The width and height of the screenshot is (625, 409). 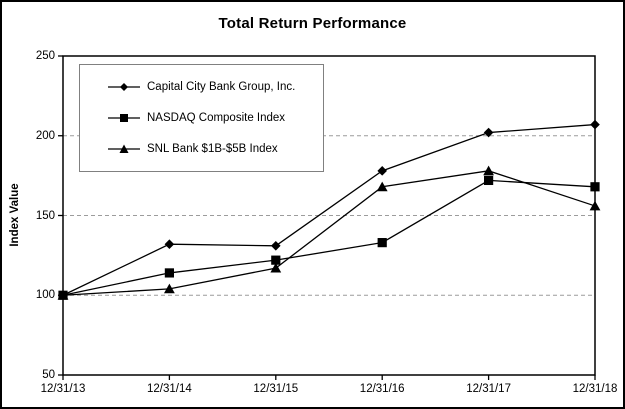 What do you see at coordinates (63, 295) in the screenshot?
I see `square-marker-s1-p0` at bounding box center [63, 295].